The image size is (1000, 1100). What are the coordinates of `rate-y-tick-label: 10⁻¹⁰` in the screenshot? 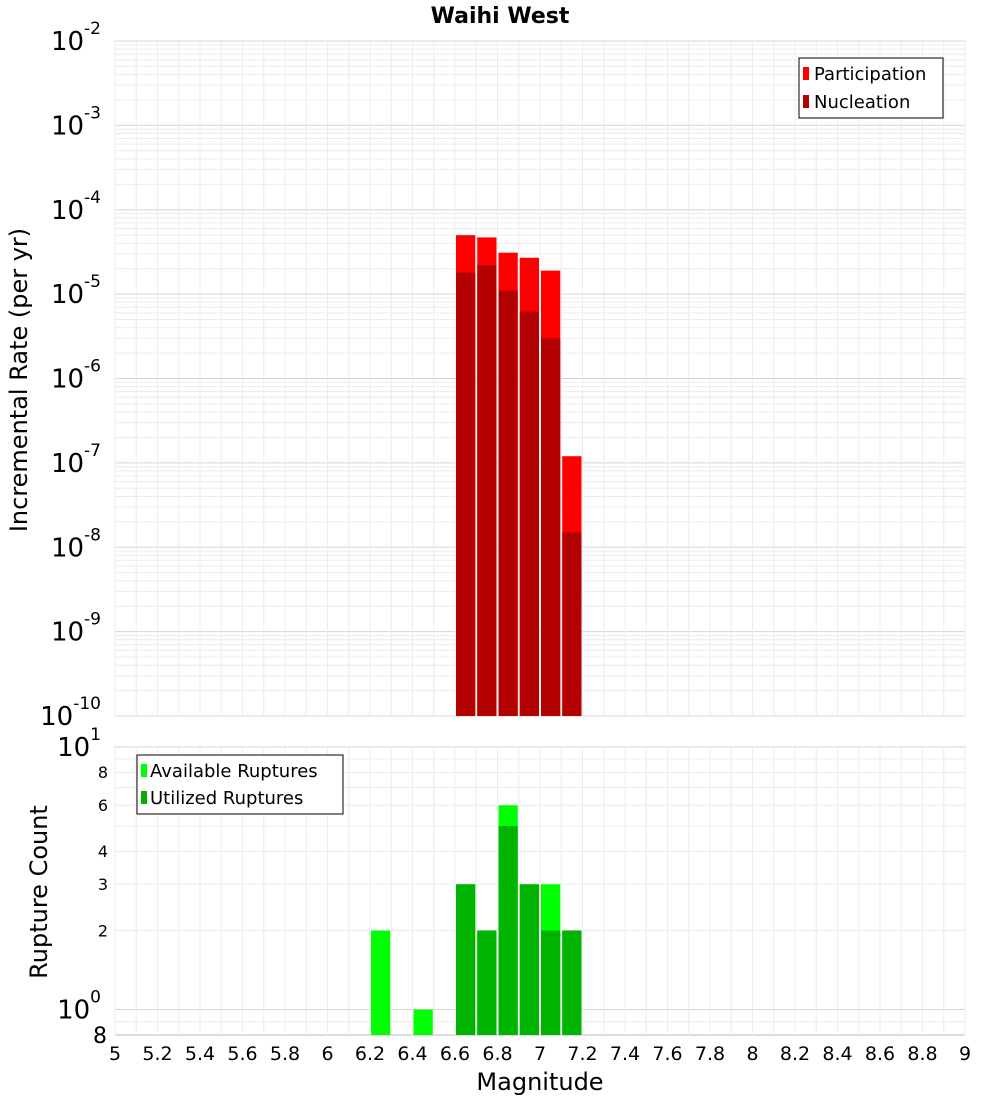 It's located at (70, 713).